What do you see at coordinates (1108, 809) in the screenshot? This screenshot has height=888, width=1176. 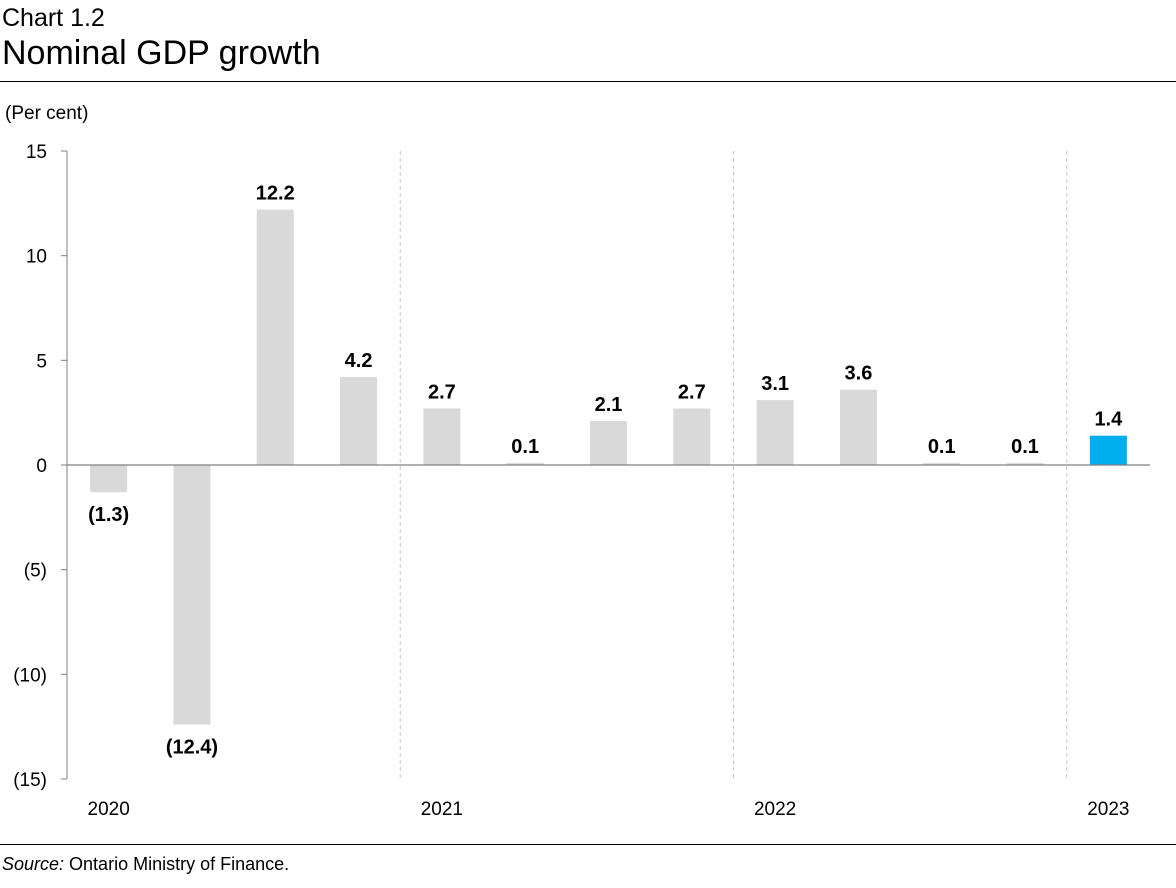 I see `x-year-label: 2023` at bounding box center [1108, 809].